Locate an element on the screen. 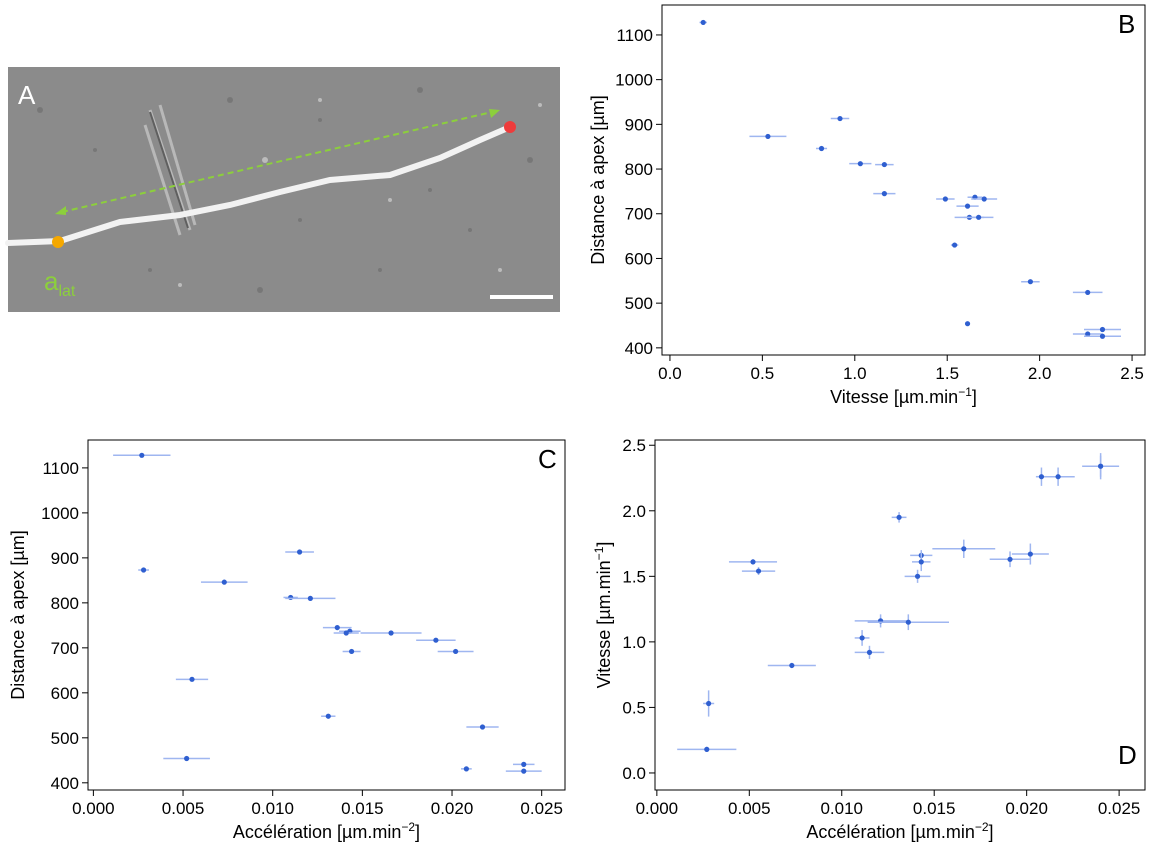 The width and height of the screenshot is (1153, 845). y-axis-label-superscript: −1 is located at coordinates (599, 553).